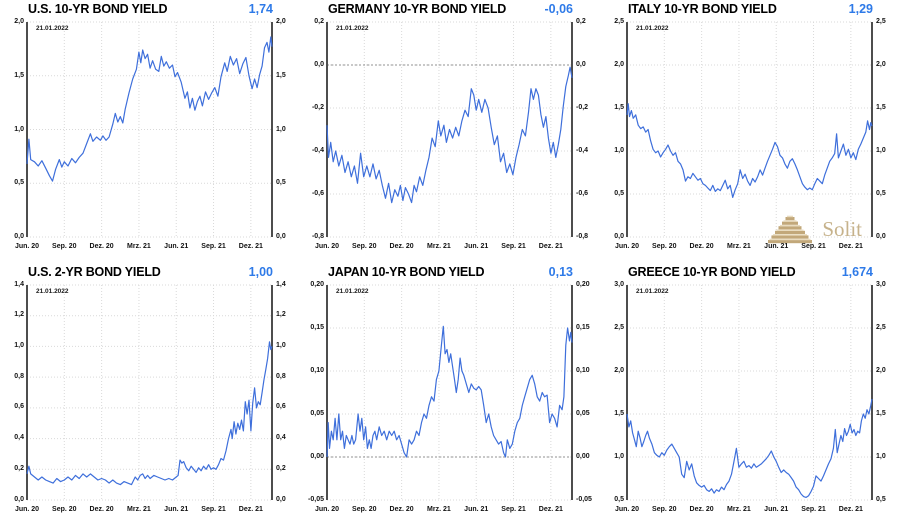 The width and height of the screenshot is (900, 525). I want to click on chart-header: GREECE 10-YR BOND YIELD 1,674, so click(750, 272).